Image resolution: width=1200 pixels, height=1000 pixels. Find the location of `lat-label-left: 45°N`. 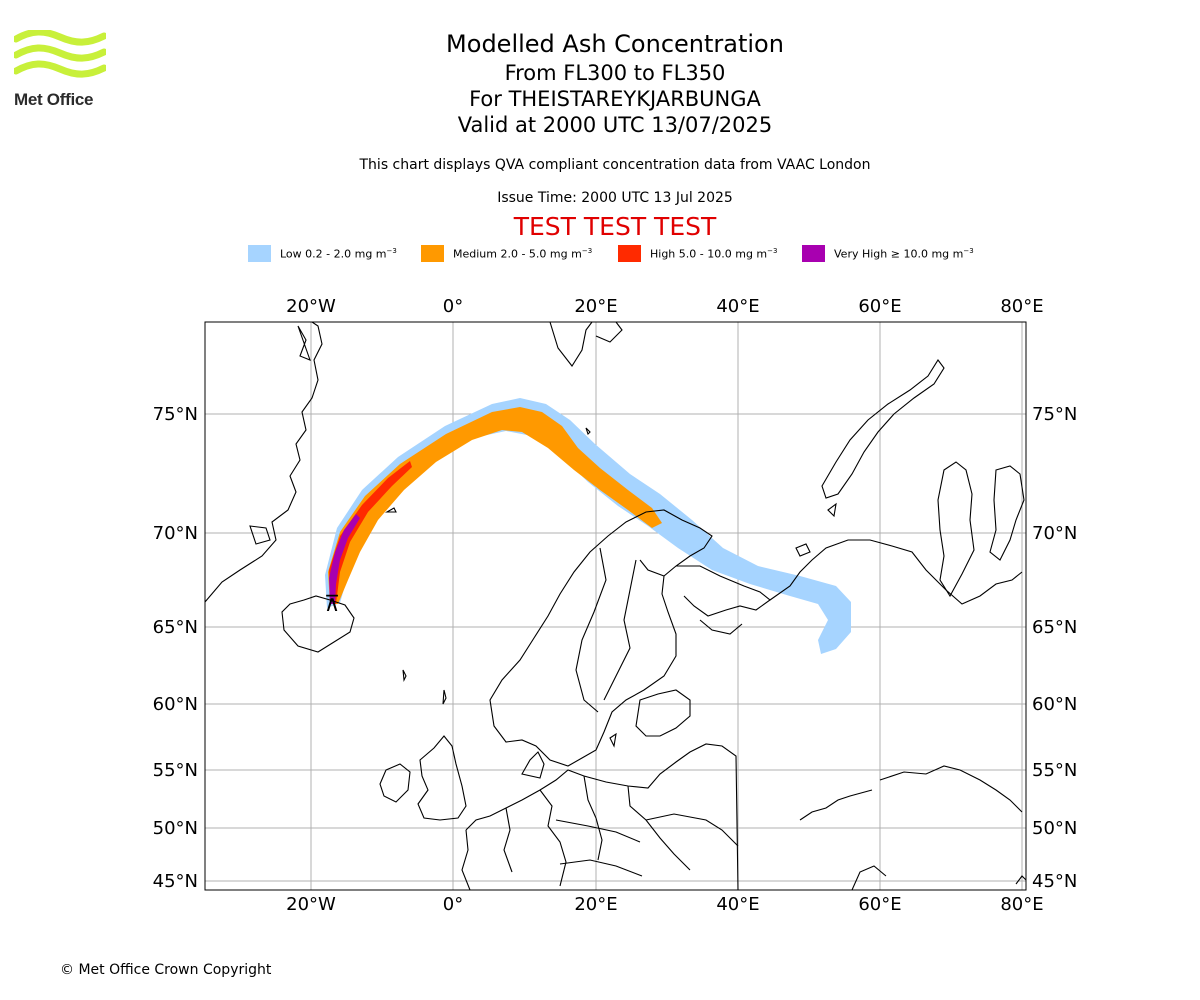

lat-label-left: 45°N is located at coordinates (175, 881).